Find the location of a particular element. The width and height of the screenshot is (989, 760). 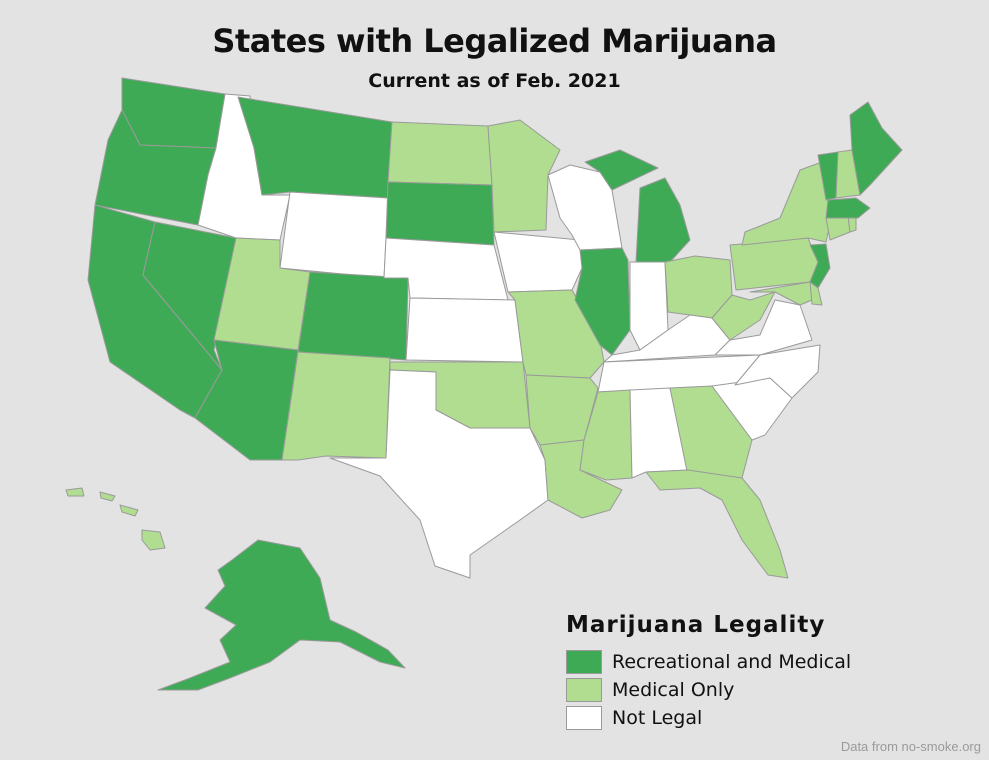

legend-item-recreational: Recreational and Medical is located at coordinates (708, 662).